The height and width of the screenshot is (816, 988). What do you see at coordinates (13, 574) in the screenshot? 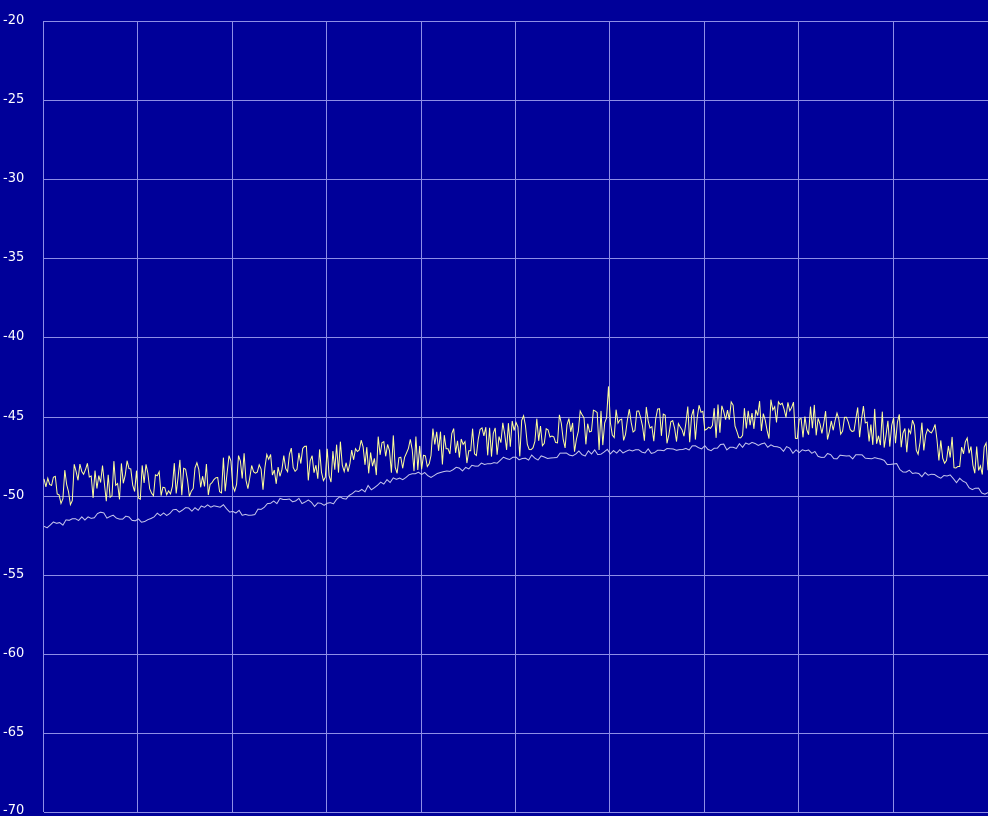
I see `y-tick-label: -55` at bounding box center [13, 574].